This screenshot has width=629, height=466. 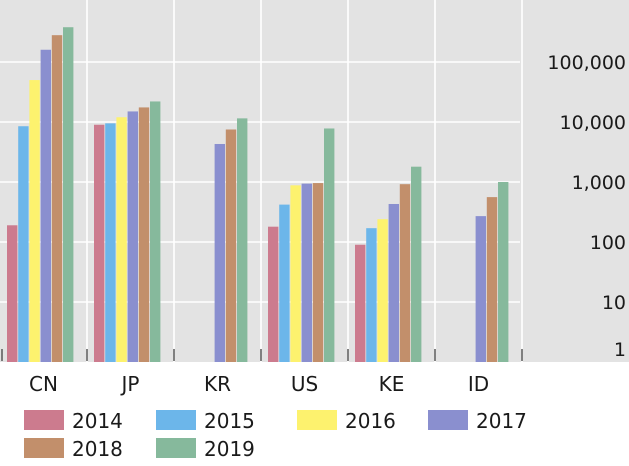 I want to click on bar-kr-2018, so click(x=231, y=245).